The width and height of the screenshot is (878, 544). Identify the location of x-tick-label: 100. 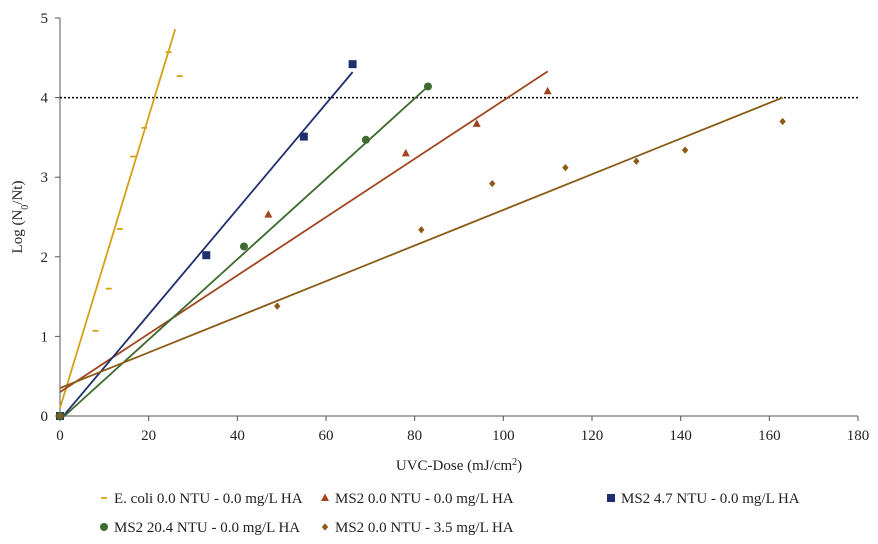
(503, 436).